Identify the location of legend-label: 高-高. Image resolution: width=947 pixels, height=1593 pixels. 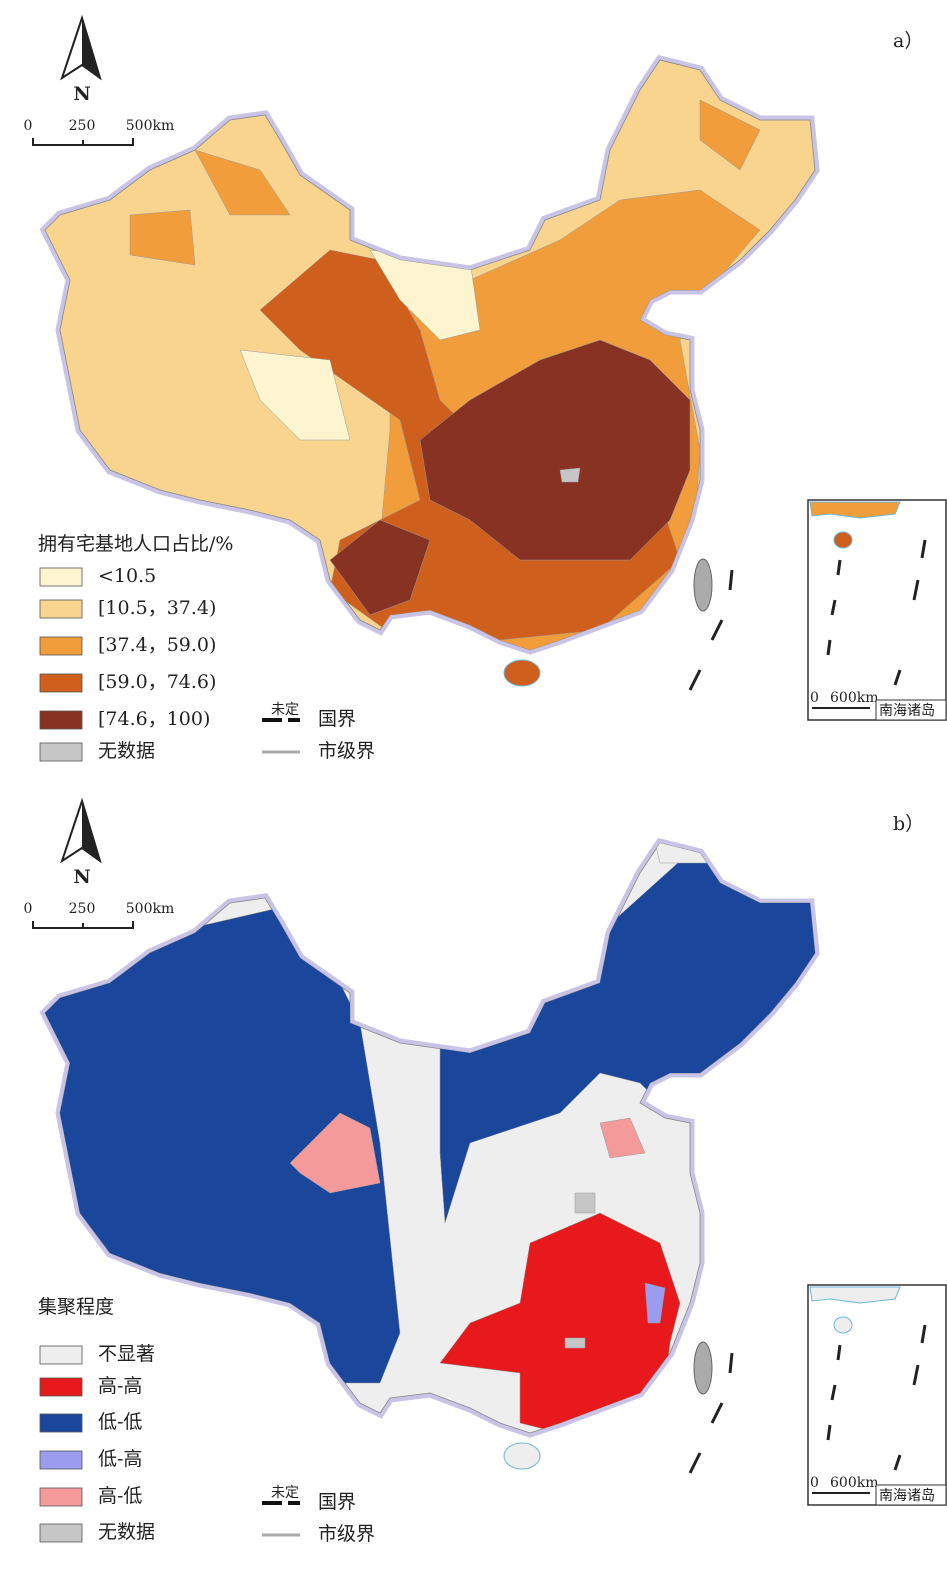
(120, 1386).